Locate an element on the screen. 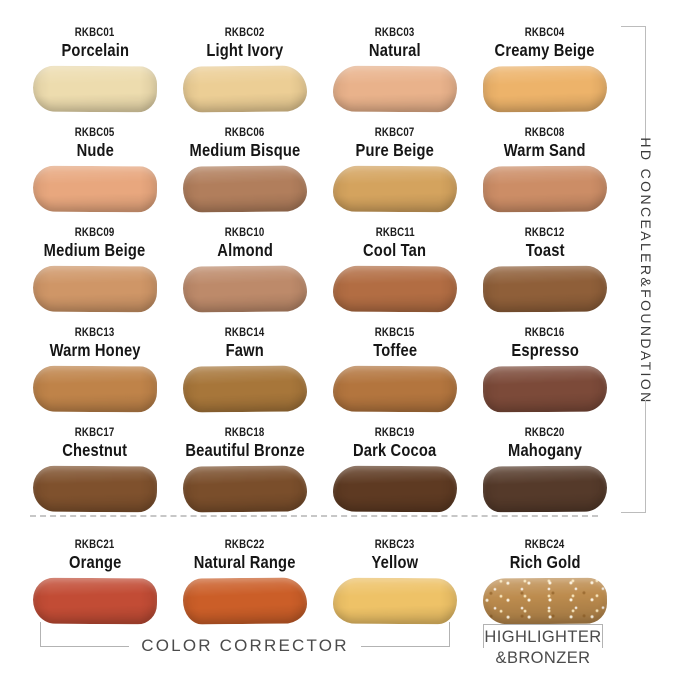 This screenshot has width=679, height=679. swatch-name: Orange is located at coordinates (95, 562).